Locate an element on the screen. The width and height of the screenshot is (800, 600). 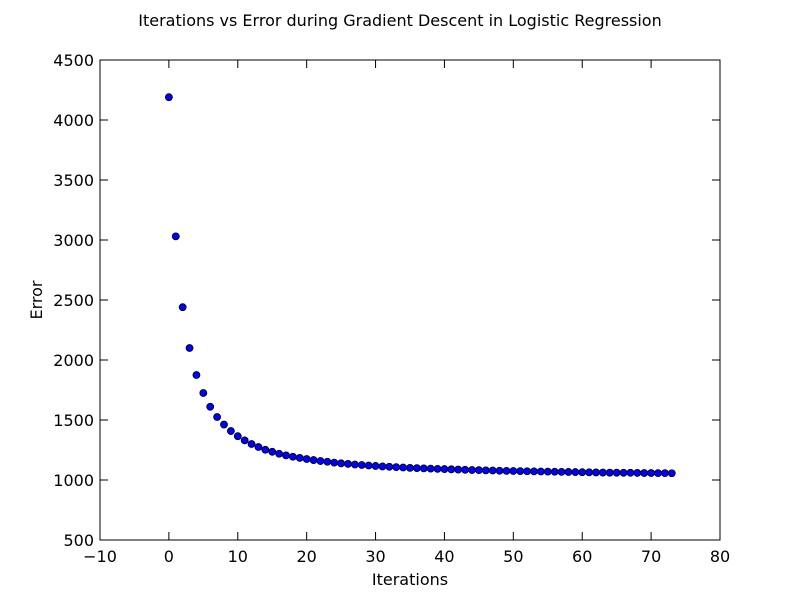
x-tick-label: 30 is located at coordinates (375, 556).